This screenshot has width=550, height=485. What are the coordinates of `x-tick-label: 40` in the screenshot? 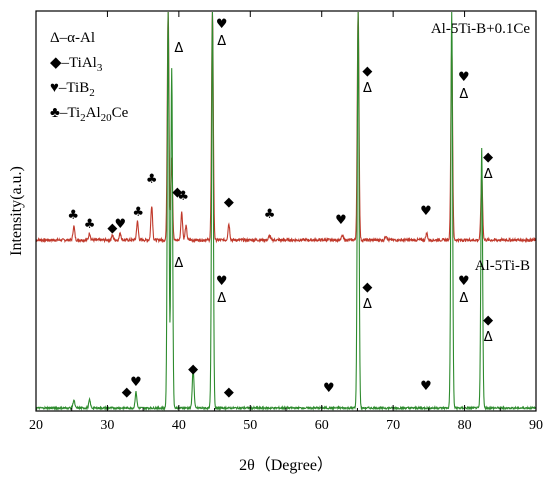 It's located at (179, 425).